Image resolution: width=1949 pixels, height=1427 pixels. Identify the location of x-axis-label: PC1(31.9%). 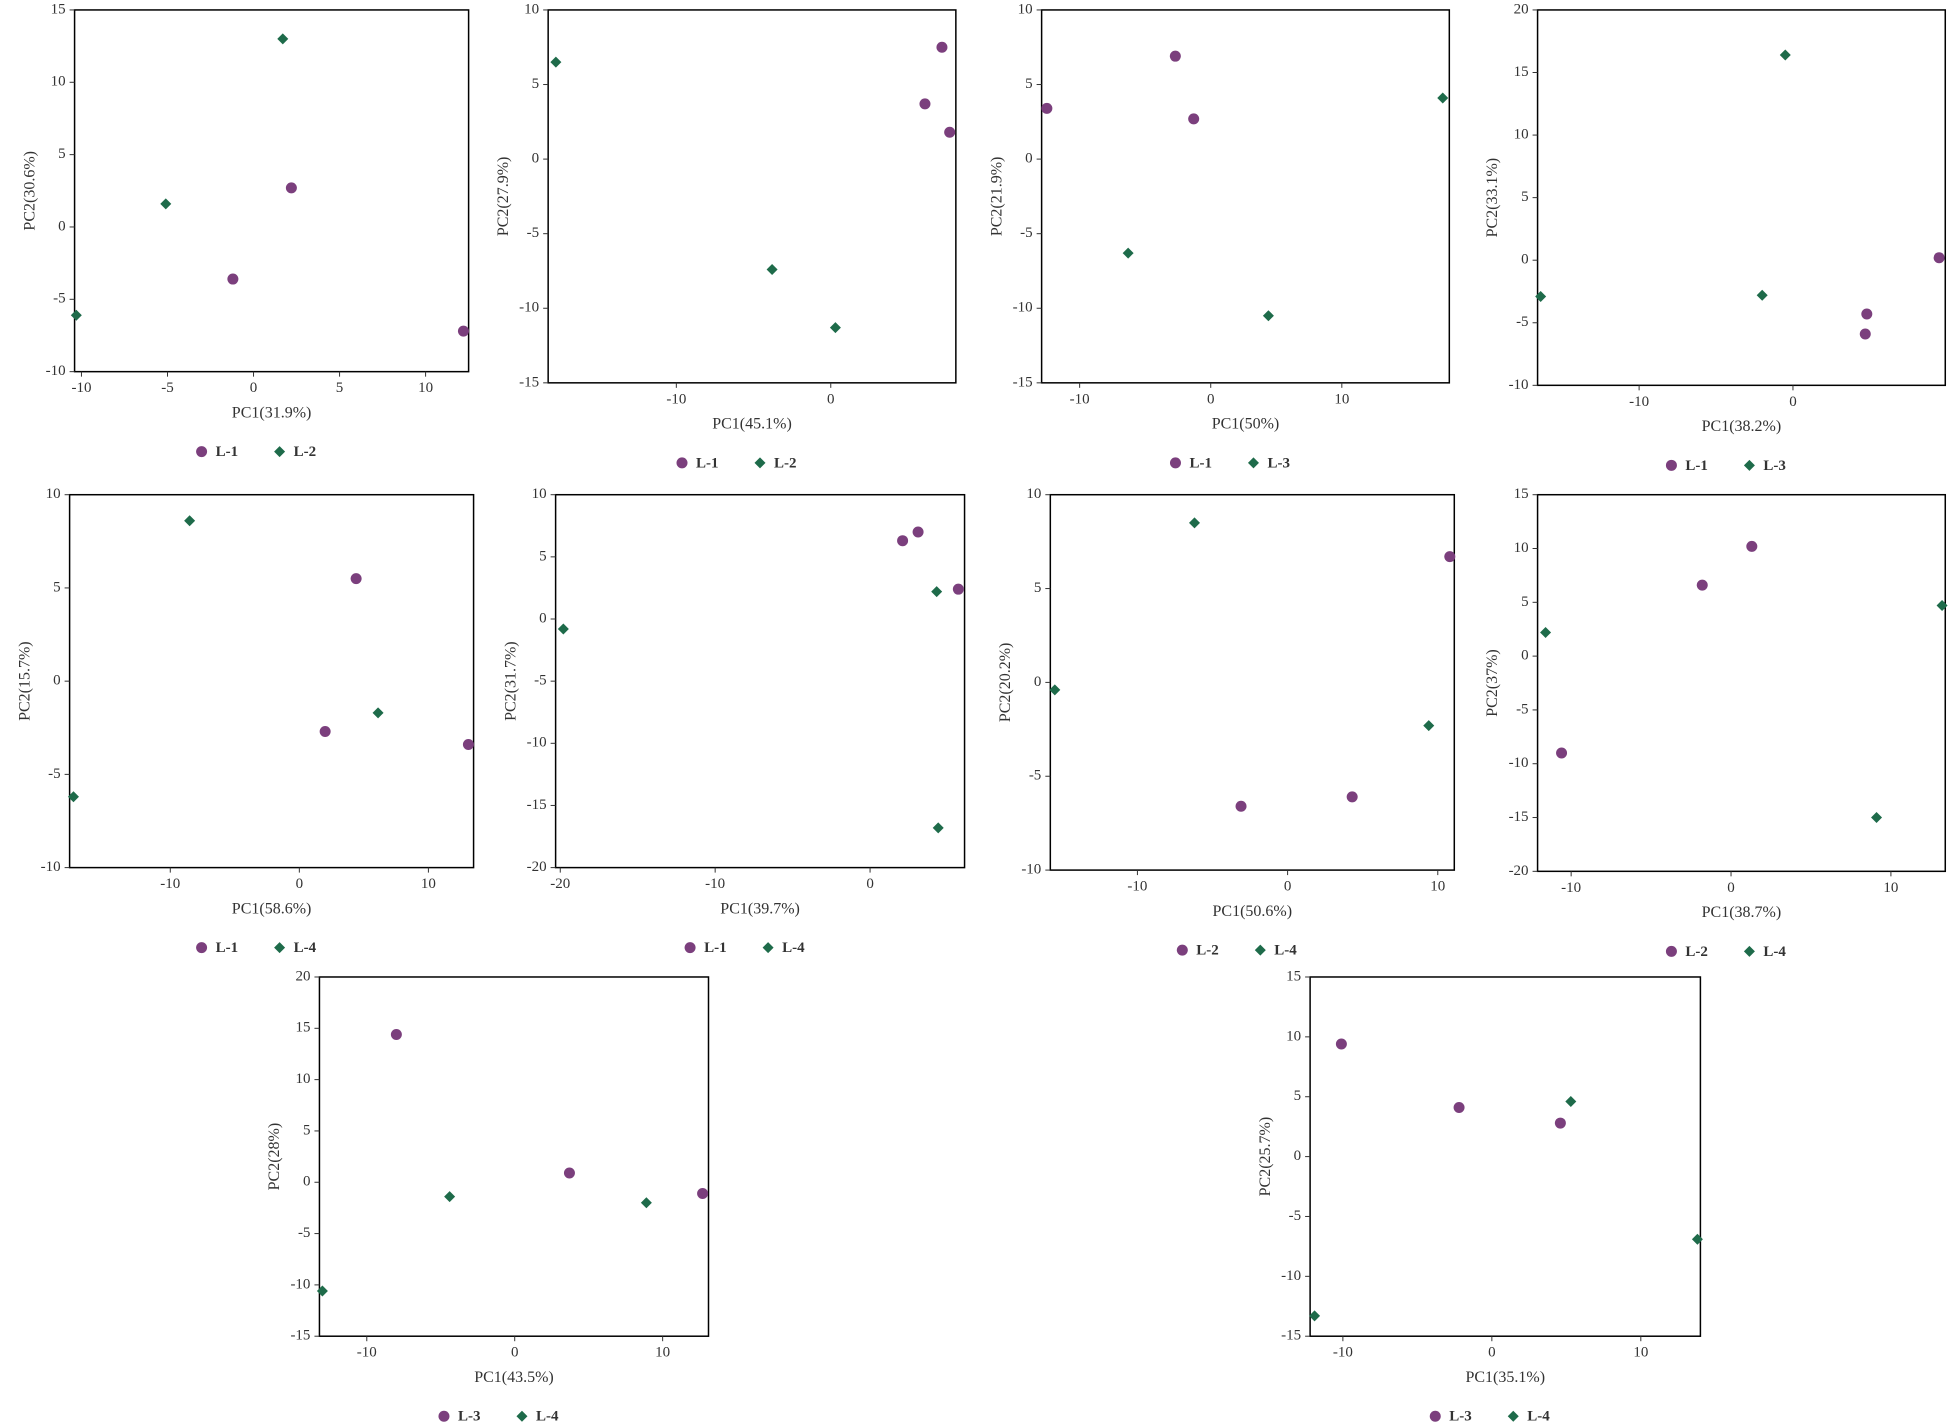
(272, 412).